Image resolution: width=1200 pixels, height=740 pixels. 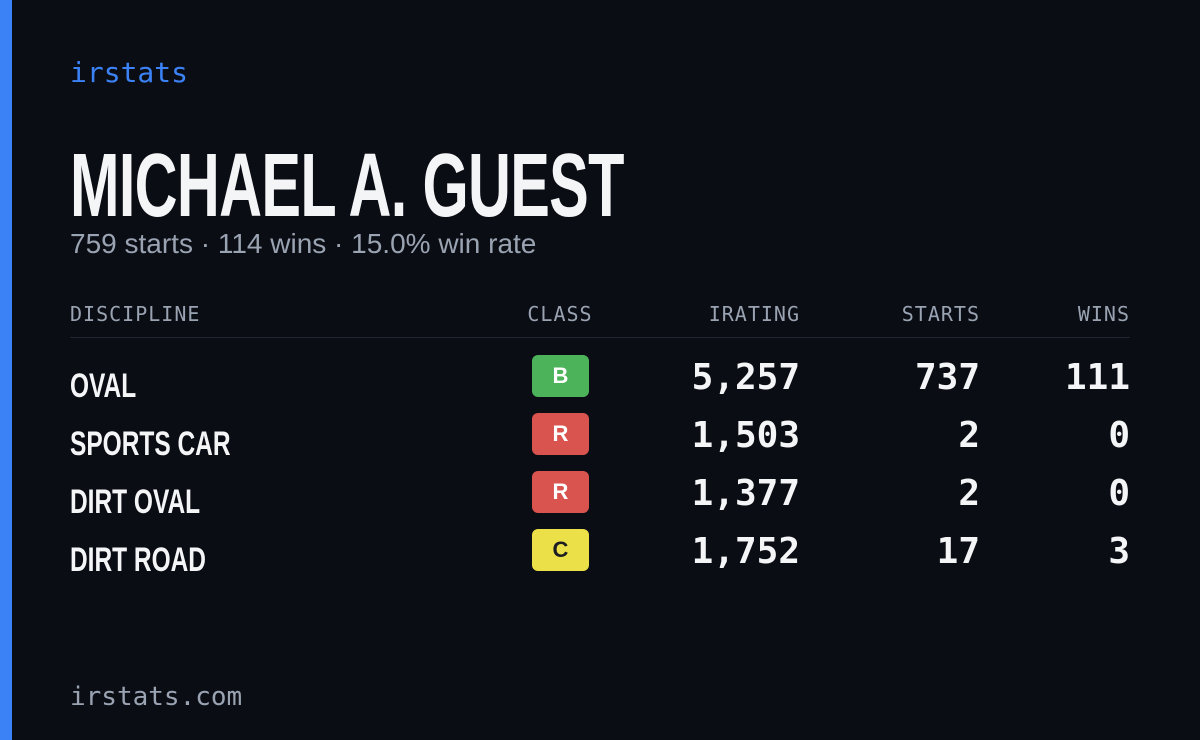 What do you see at coordinates (745, 377) in the screenshot?
I see `irating-value: 5,257` at bounding box center [745, 377].